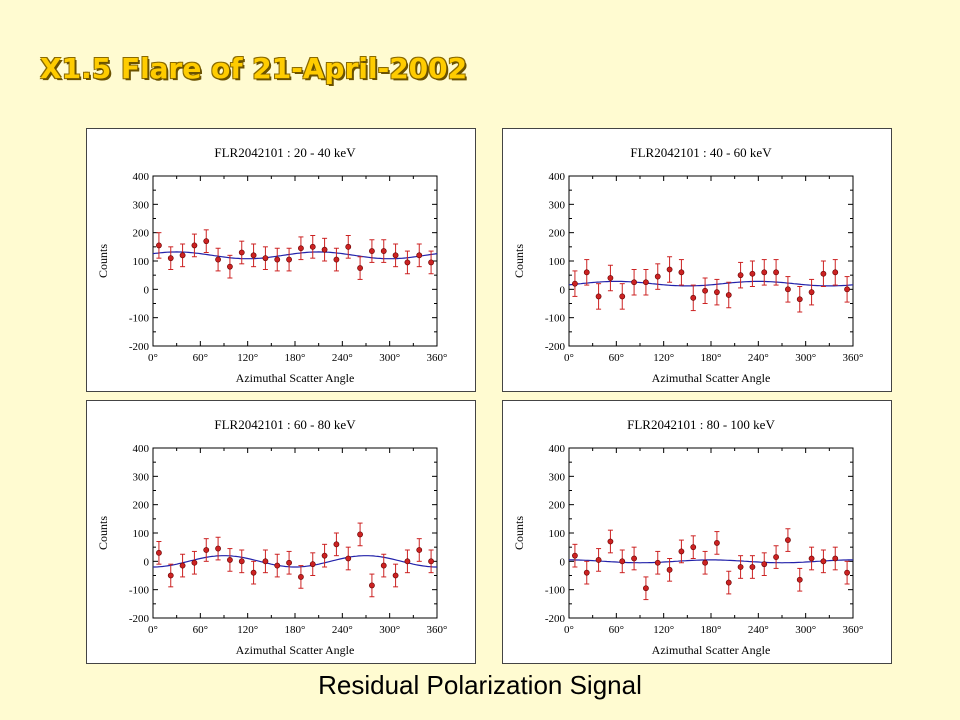 This screenshot has height=720, width=960. Describe the element at coordinates (557, 449) in the screenshot. I see `y-tick-label: 400` at that location.